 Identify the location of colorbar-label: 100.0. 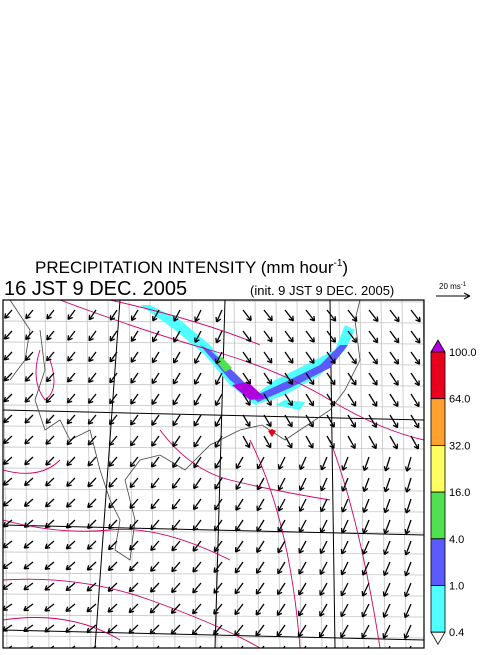
(463, 353).